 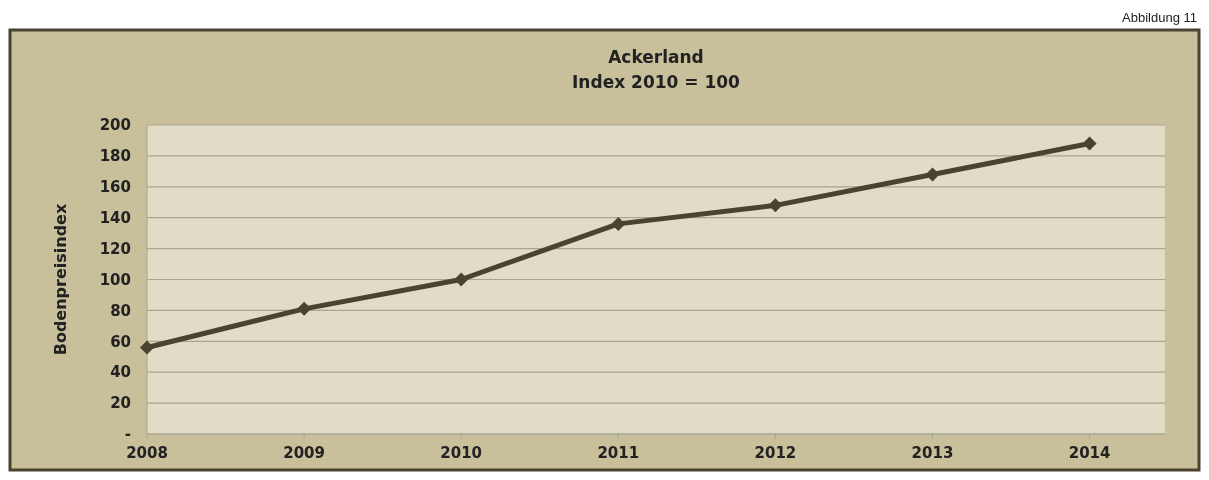 I want to click on x-tick-label: 2011, so click(x=618, y=453).